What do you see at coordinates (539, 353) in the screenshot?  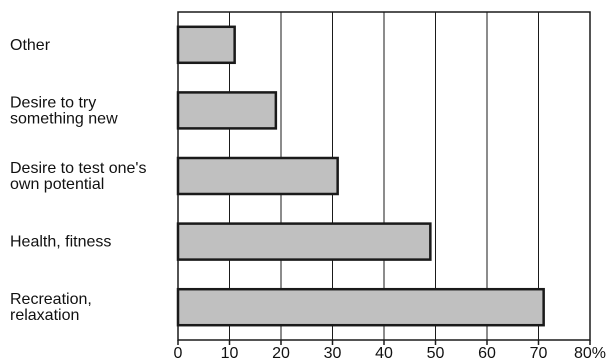 I see `x-tick-label: 70` at bounding box center [539, 353].